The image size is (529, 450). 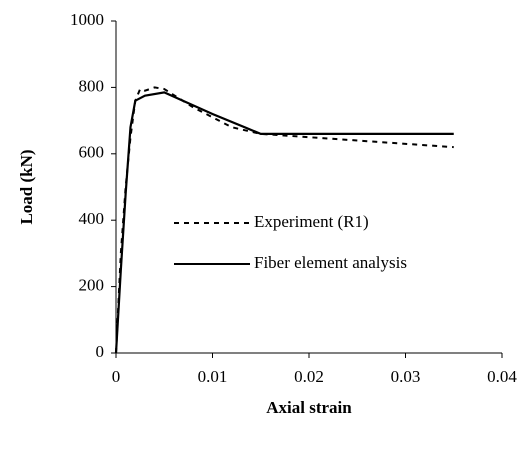 What do you see at coordinates (213, 376) in the screenshot?
I see `x-tick-label: 0.01` at bounding box center [213, 376].